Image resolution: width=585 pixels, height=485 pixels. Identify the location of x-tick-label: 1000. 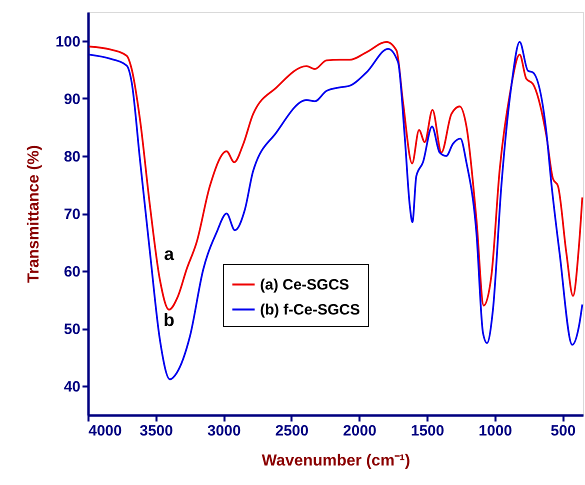
(495, 431).